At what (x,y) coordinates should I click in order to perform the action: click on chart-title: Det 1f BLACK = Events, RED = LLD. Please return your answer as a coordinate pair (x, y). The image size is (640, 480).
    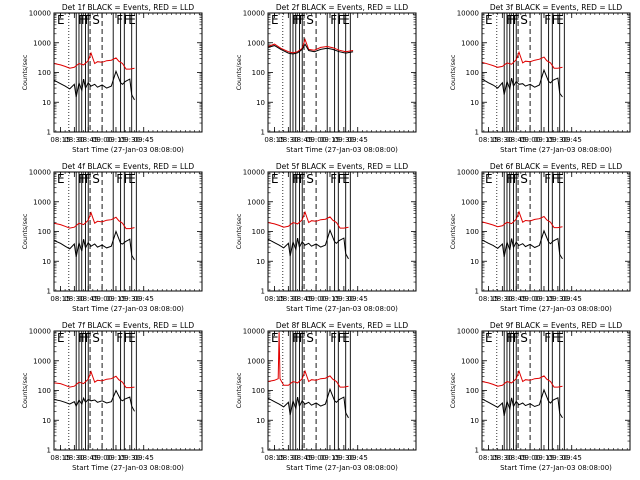
    Looking at the image, I should click on (128, 7).